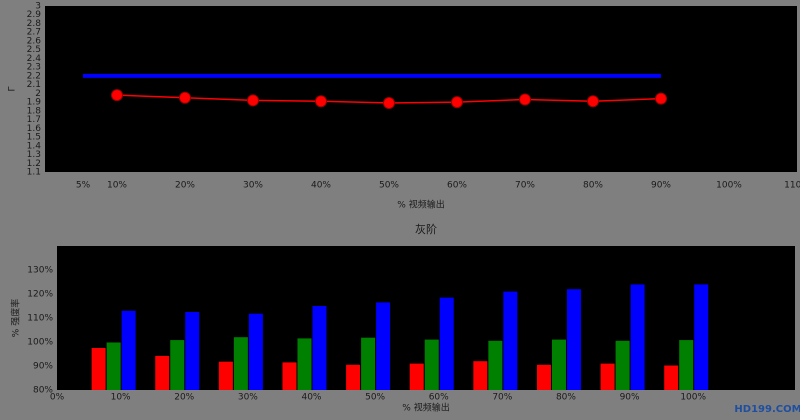 This screenshot has height=420, width=800. Describe the element at coordinates (34, 59) in the screenshot. I see `y-tick-label: 2.4` at that location.